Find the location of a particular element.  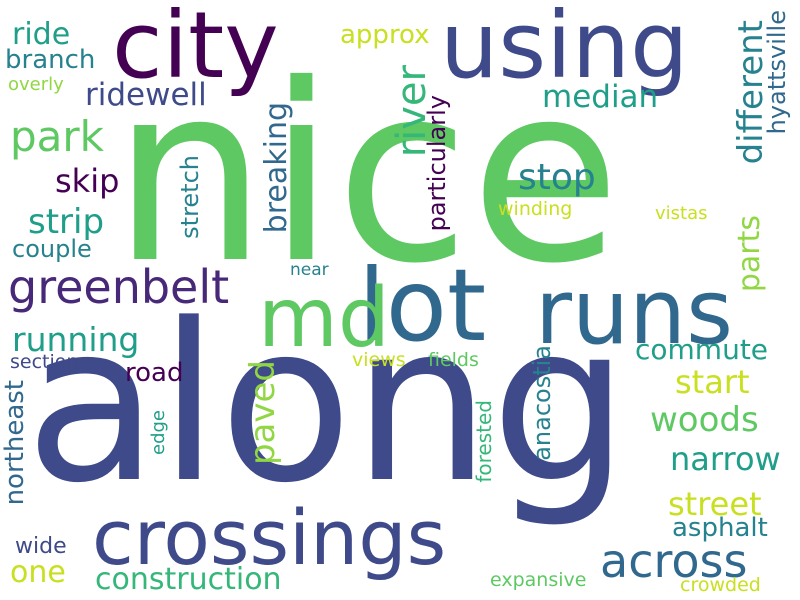

word-median: median is located at coordinates (600, 97).